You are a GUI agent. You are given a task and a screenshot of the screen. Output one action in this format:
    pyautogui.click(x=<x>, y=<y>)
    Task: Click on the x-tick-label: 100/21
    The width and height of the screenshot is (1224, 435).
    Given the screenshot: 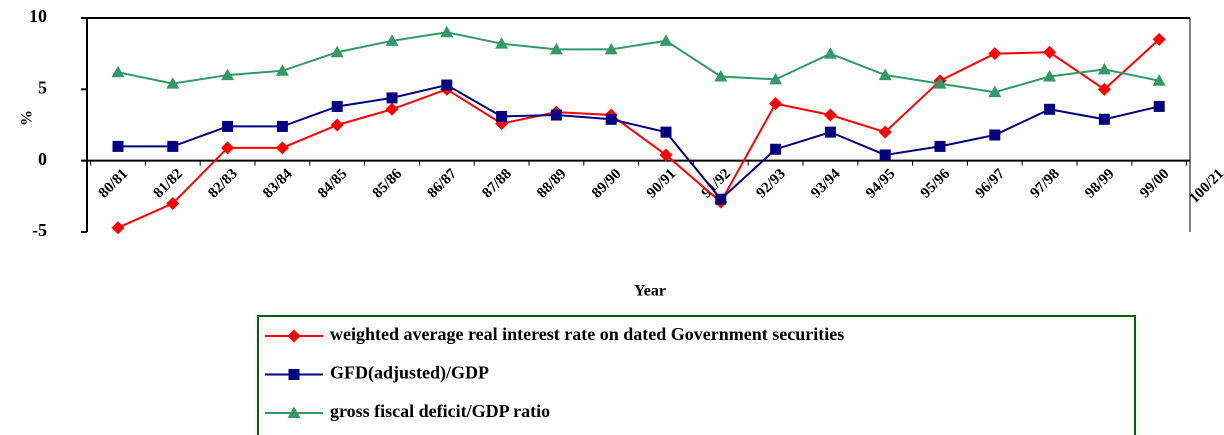 What is the action you would take?
    pyautogui.click(x=1205, y=186)
    